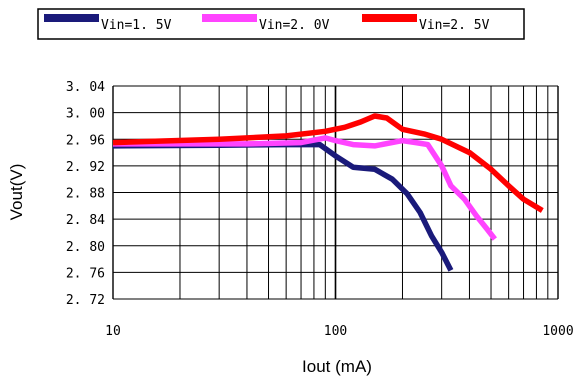 Image resolution: width=584 pixels, height=380 pixels. Describe the element at coordinates (389, 18) in the screenshot. I see `legend-swatch-vin-2-5v` at that location.